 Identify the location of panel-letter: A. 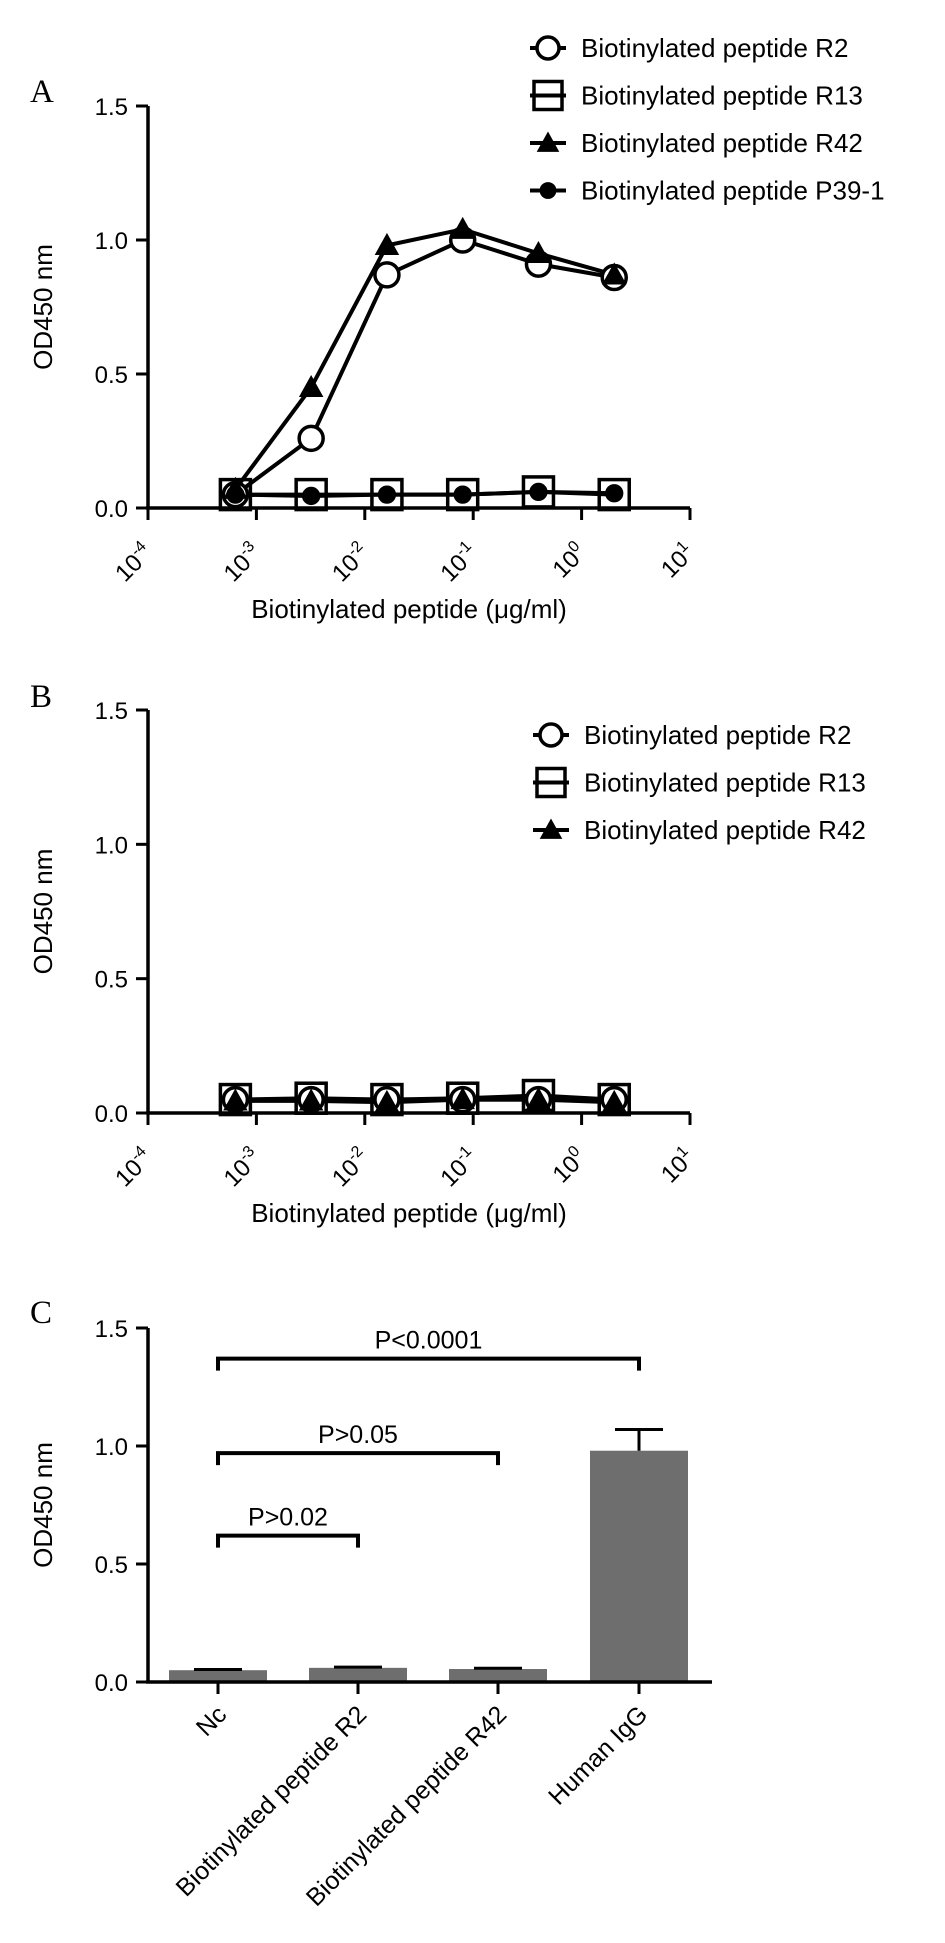
(42, 92).